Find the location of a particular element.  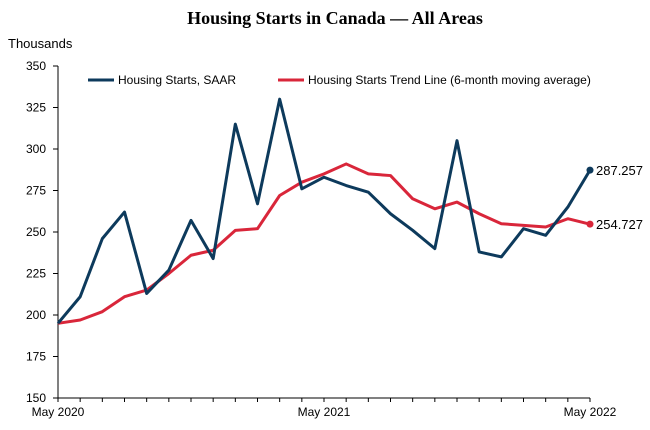

y-tick-label: 175 is located at coordinates (36, 357).